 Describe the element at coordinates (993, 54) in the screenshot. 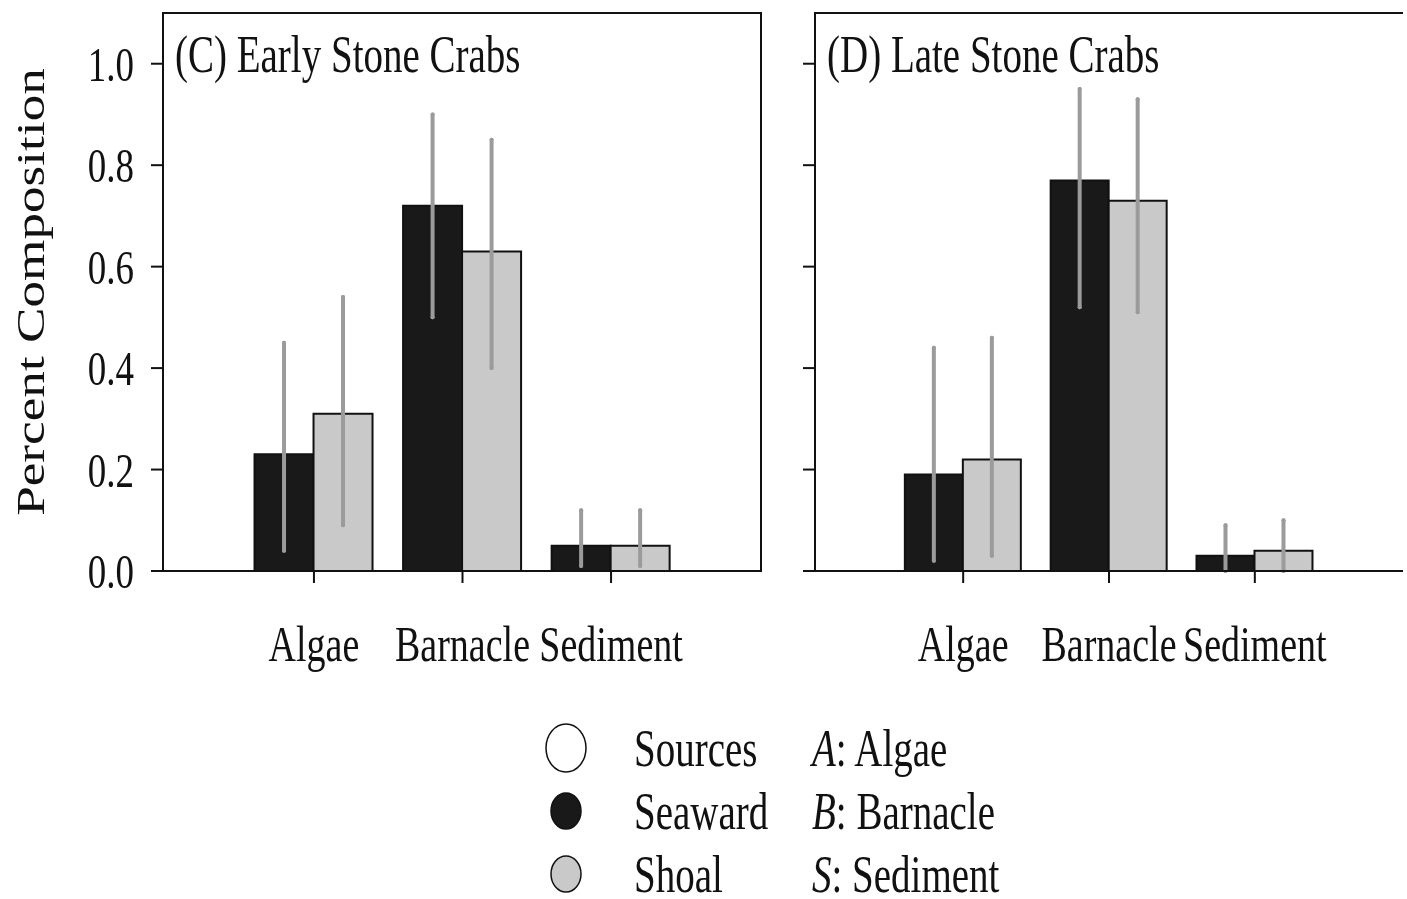

I see `chart-title: (D) Late Stone Crabs` at that location.